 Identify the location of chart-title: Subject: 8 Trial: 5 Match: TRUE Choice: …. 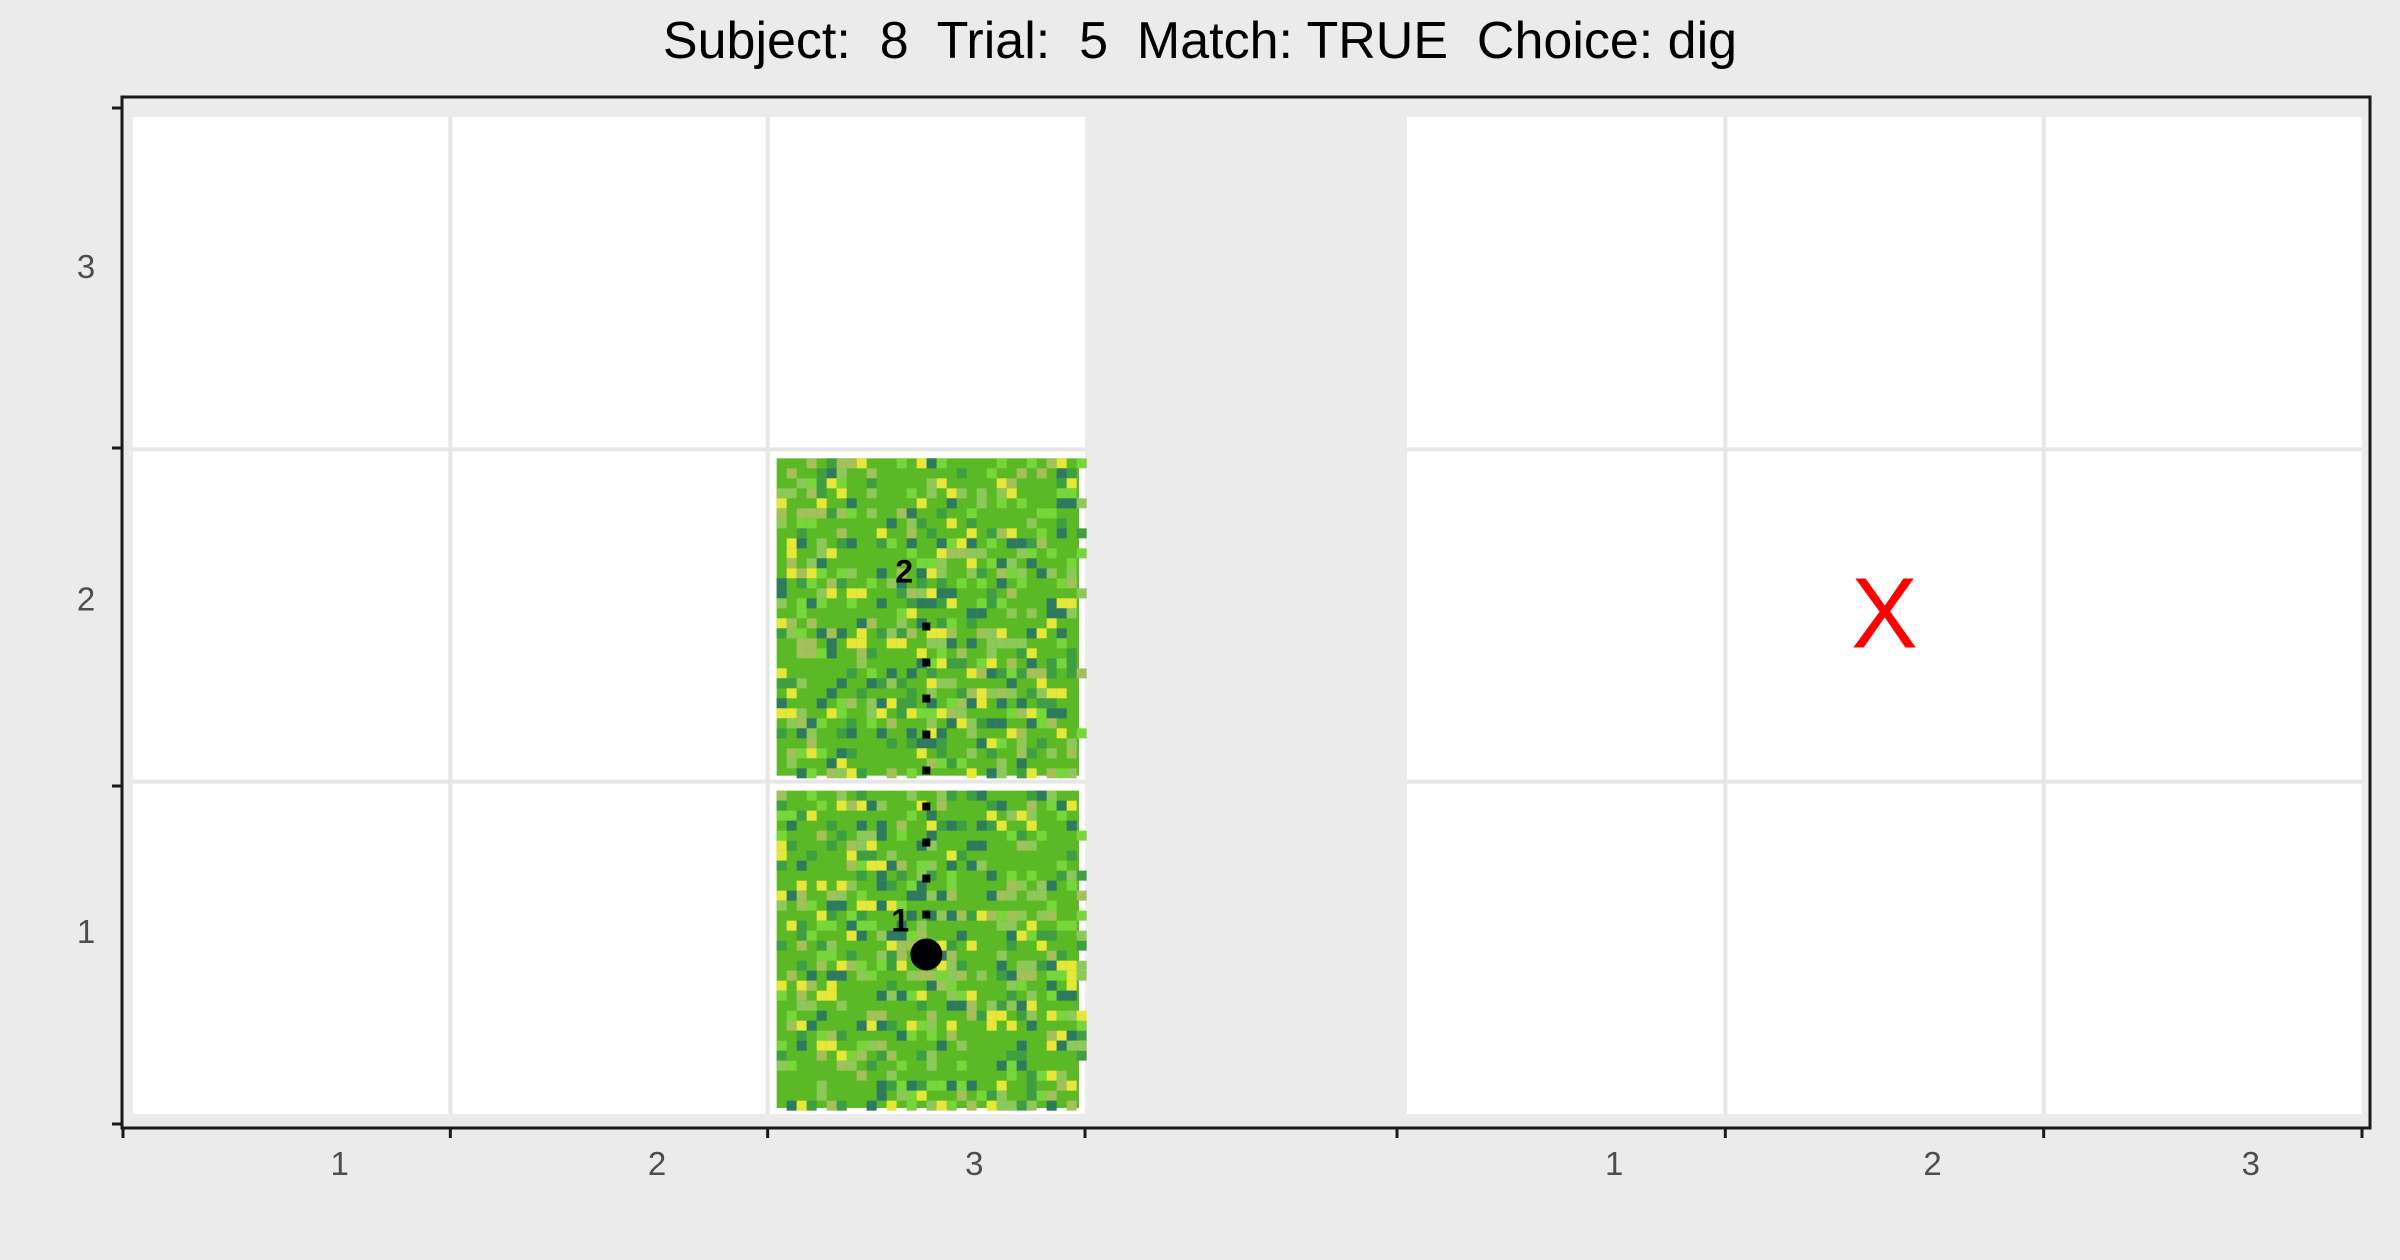
(1200, 41).